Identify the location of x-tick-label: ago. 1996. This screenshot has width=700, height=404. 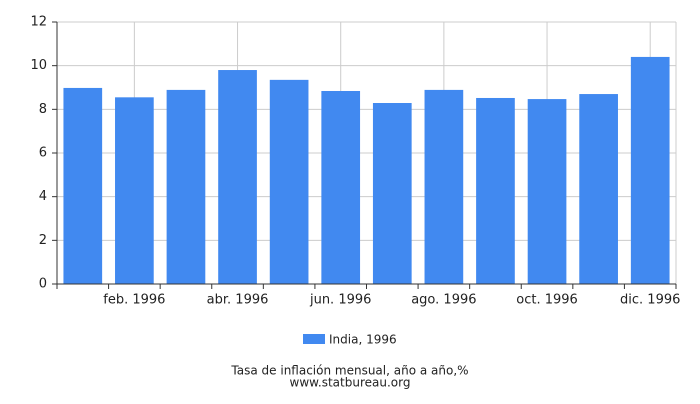
(443, 300).